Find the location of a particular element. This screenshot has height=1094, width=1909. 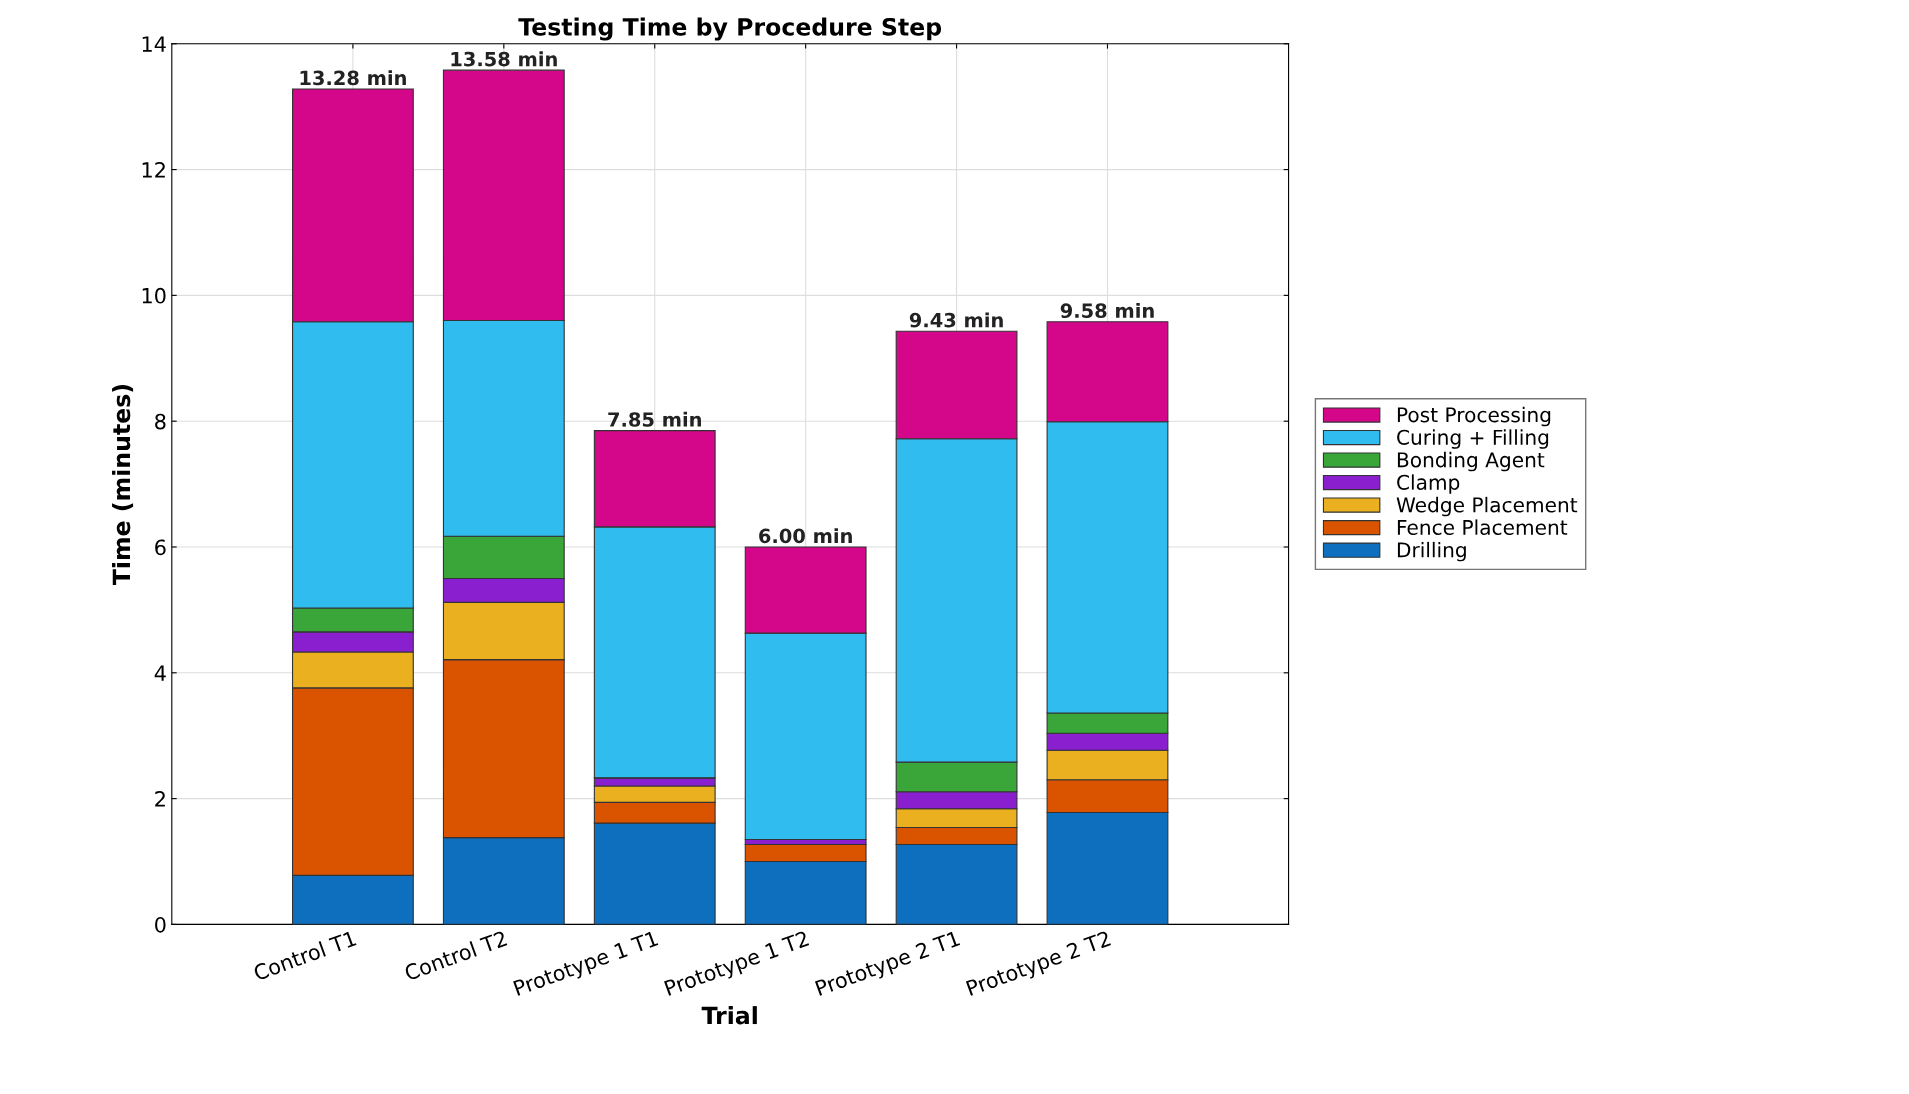

legend-label: Drilling is located at coordinates (1431, 551).